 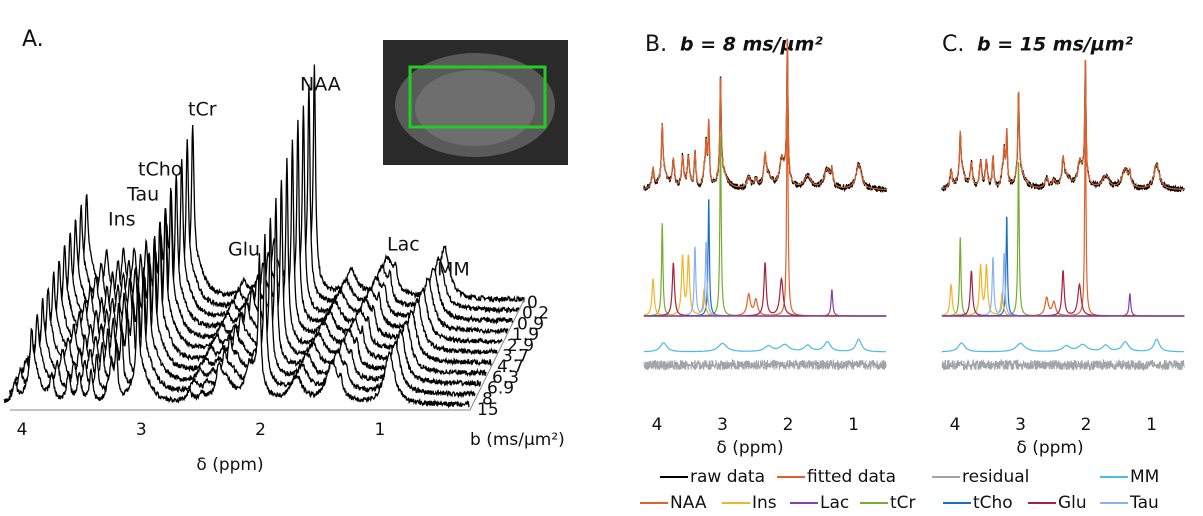 What do you see at coordinates (160, 170) in the screenshot?
I see `peak-label: tCho` at bounding box center [160, 170].